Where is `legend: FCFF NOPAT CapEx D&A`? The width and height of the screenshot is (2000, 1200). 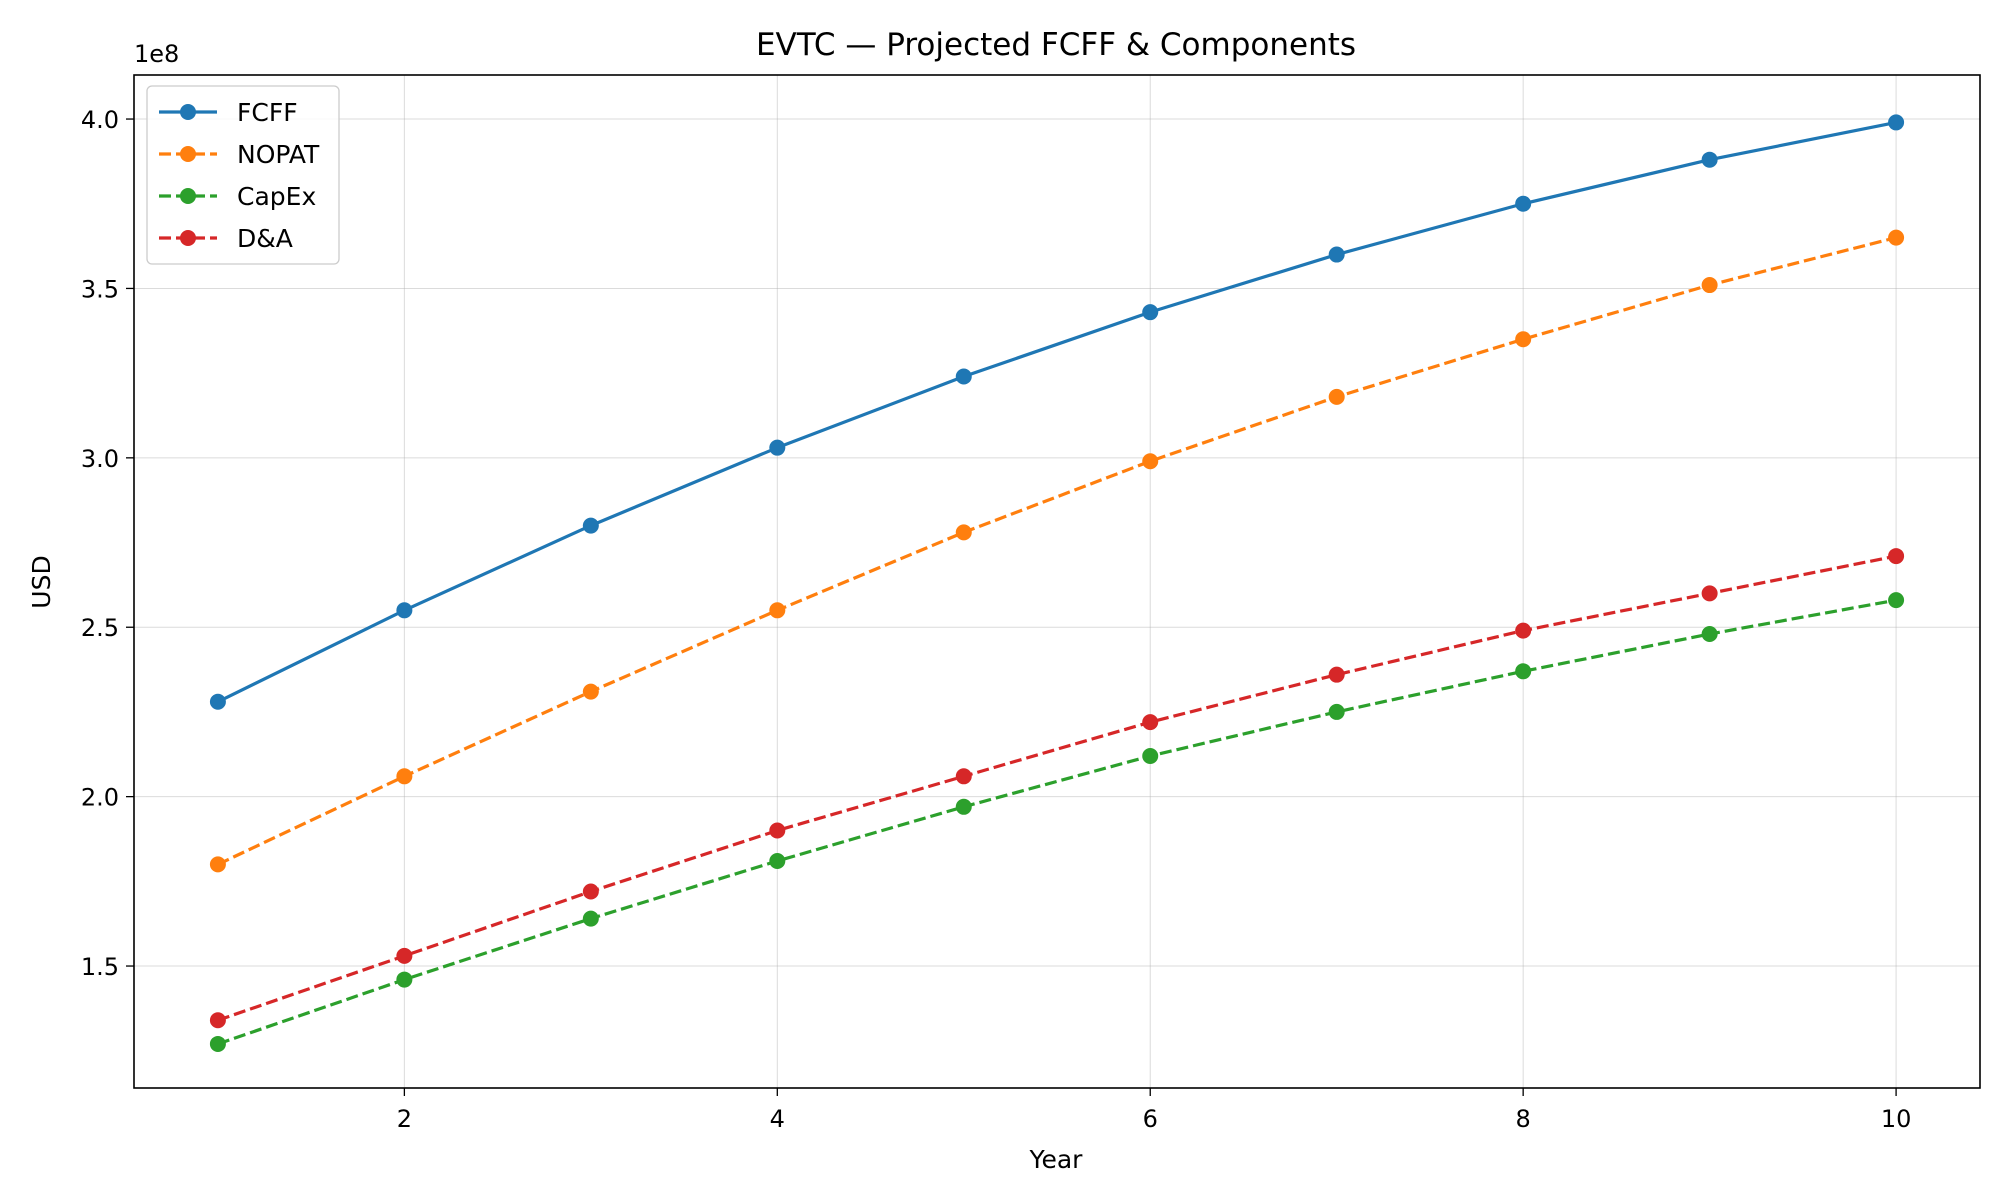 legend: FCFF NOPAT CapEx D&A is located at coordinates (243, 175).